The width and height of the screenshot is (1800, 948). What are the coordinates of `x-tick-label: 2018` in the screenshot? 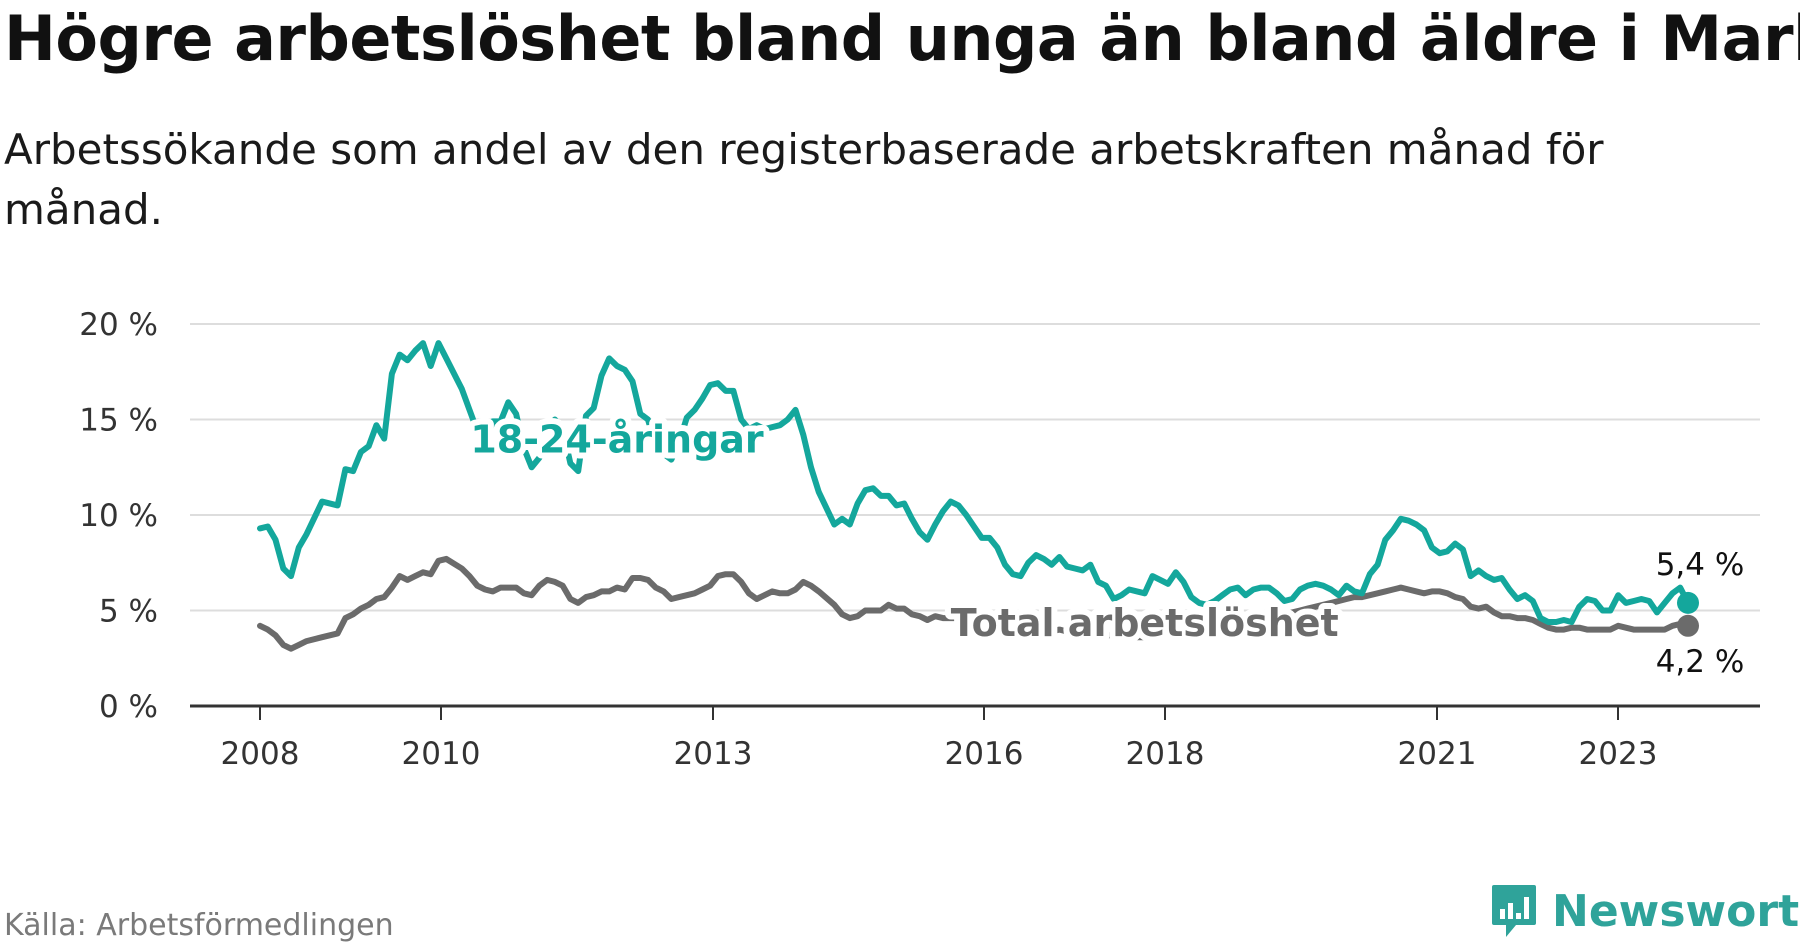 It's located at (1165, 754).